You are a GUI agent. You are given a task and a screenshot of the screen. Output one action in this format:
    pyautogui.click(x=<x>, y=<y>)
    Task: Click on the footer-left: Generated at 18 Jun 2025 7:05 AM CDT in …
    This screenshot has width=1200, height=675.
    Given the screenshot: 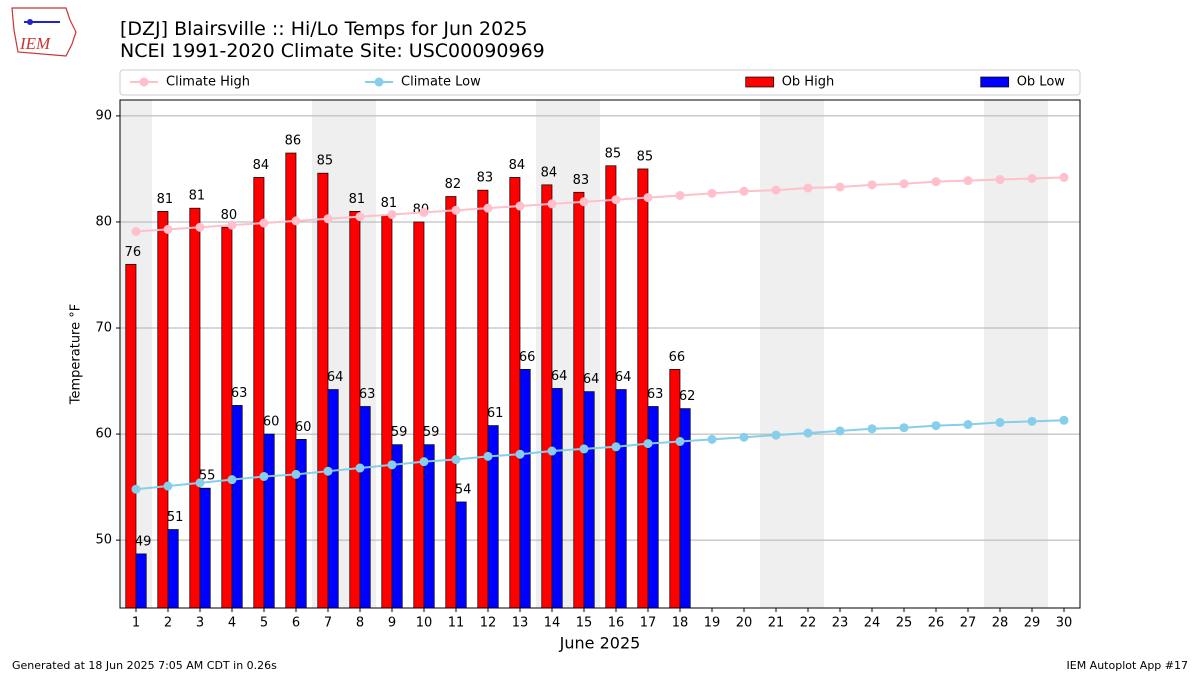 What is the action you would take?
    pyautogui.click(x=144, y=665)
    